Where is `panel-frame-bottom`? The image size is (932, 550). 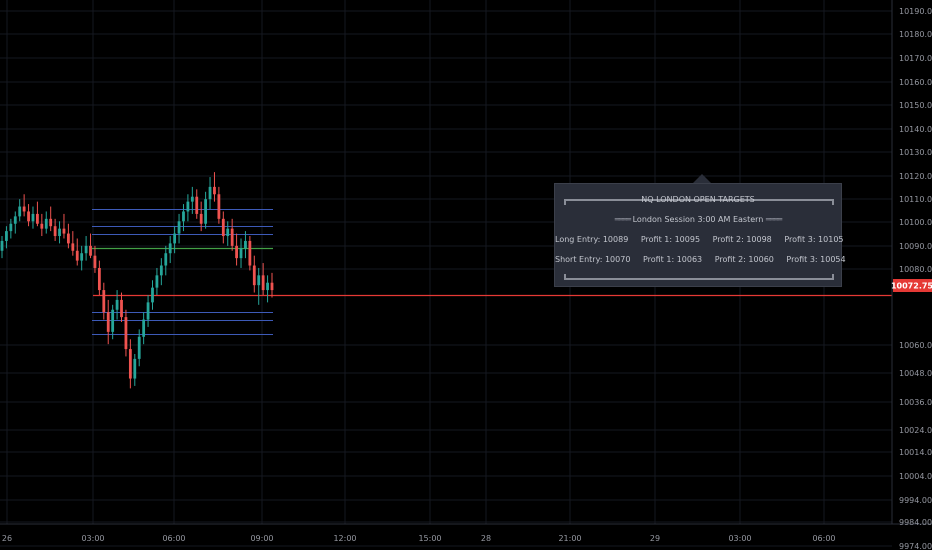
panel-frame-bottom is located at coordinates (699, 277).